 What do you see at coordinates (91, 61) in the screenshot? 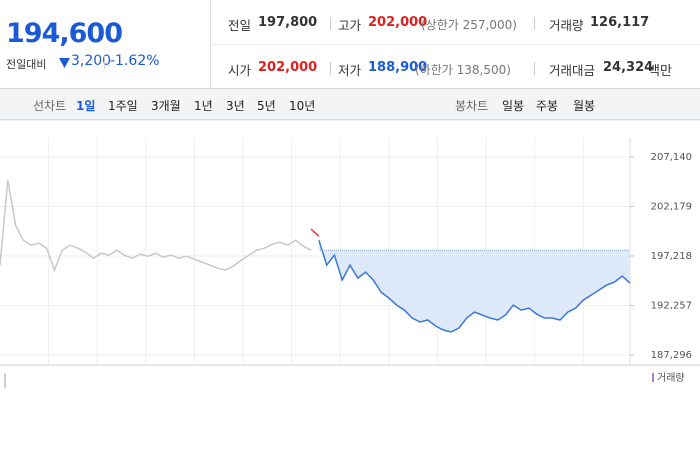
I see `change-amount: 3,200` at bounding box center [91, 61].